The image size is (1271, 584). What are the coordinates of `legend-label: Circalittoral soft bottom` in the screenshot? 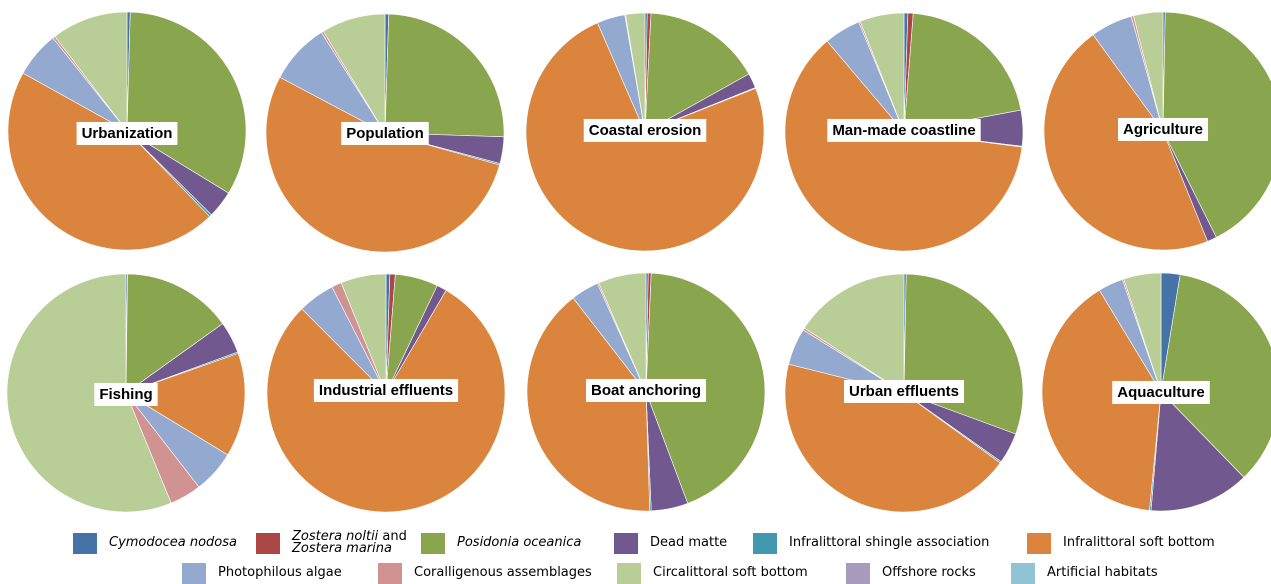 It's located at (730, 572).